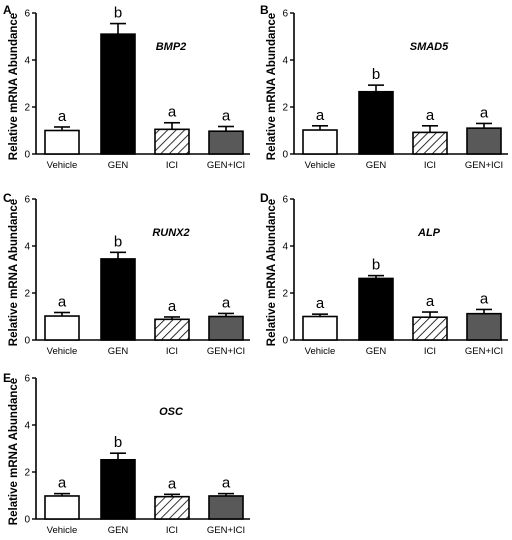 The width and height of the screenshot is (512, 540). I want to click on panel-letter: D, so click(264, 198).